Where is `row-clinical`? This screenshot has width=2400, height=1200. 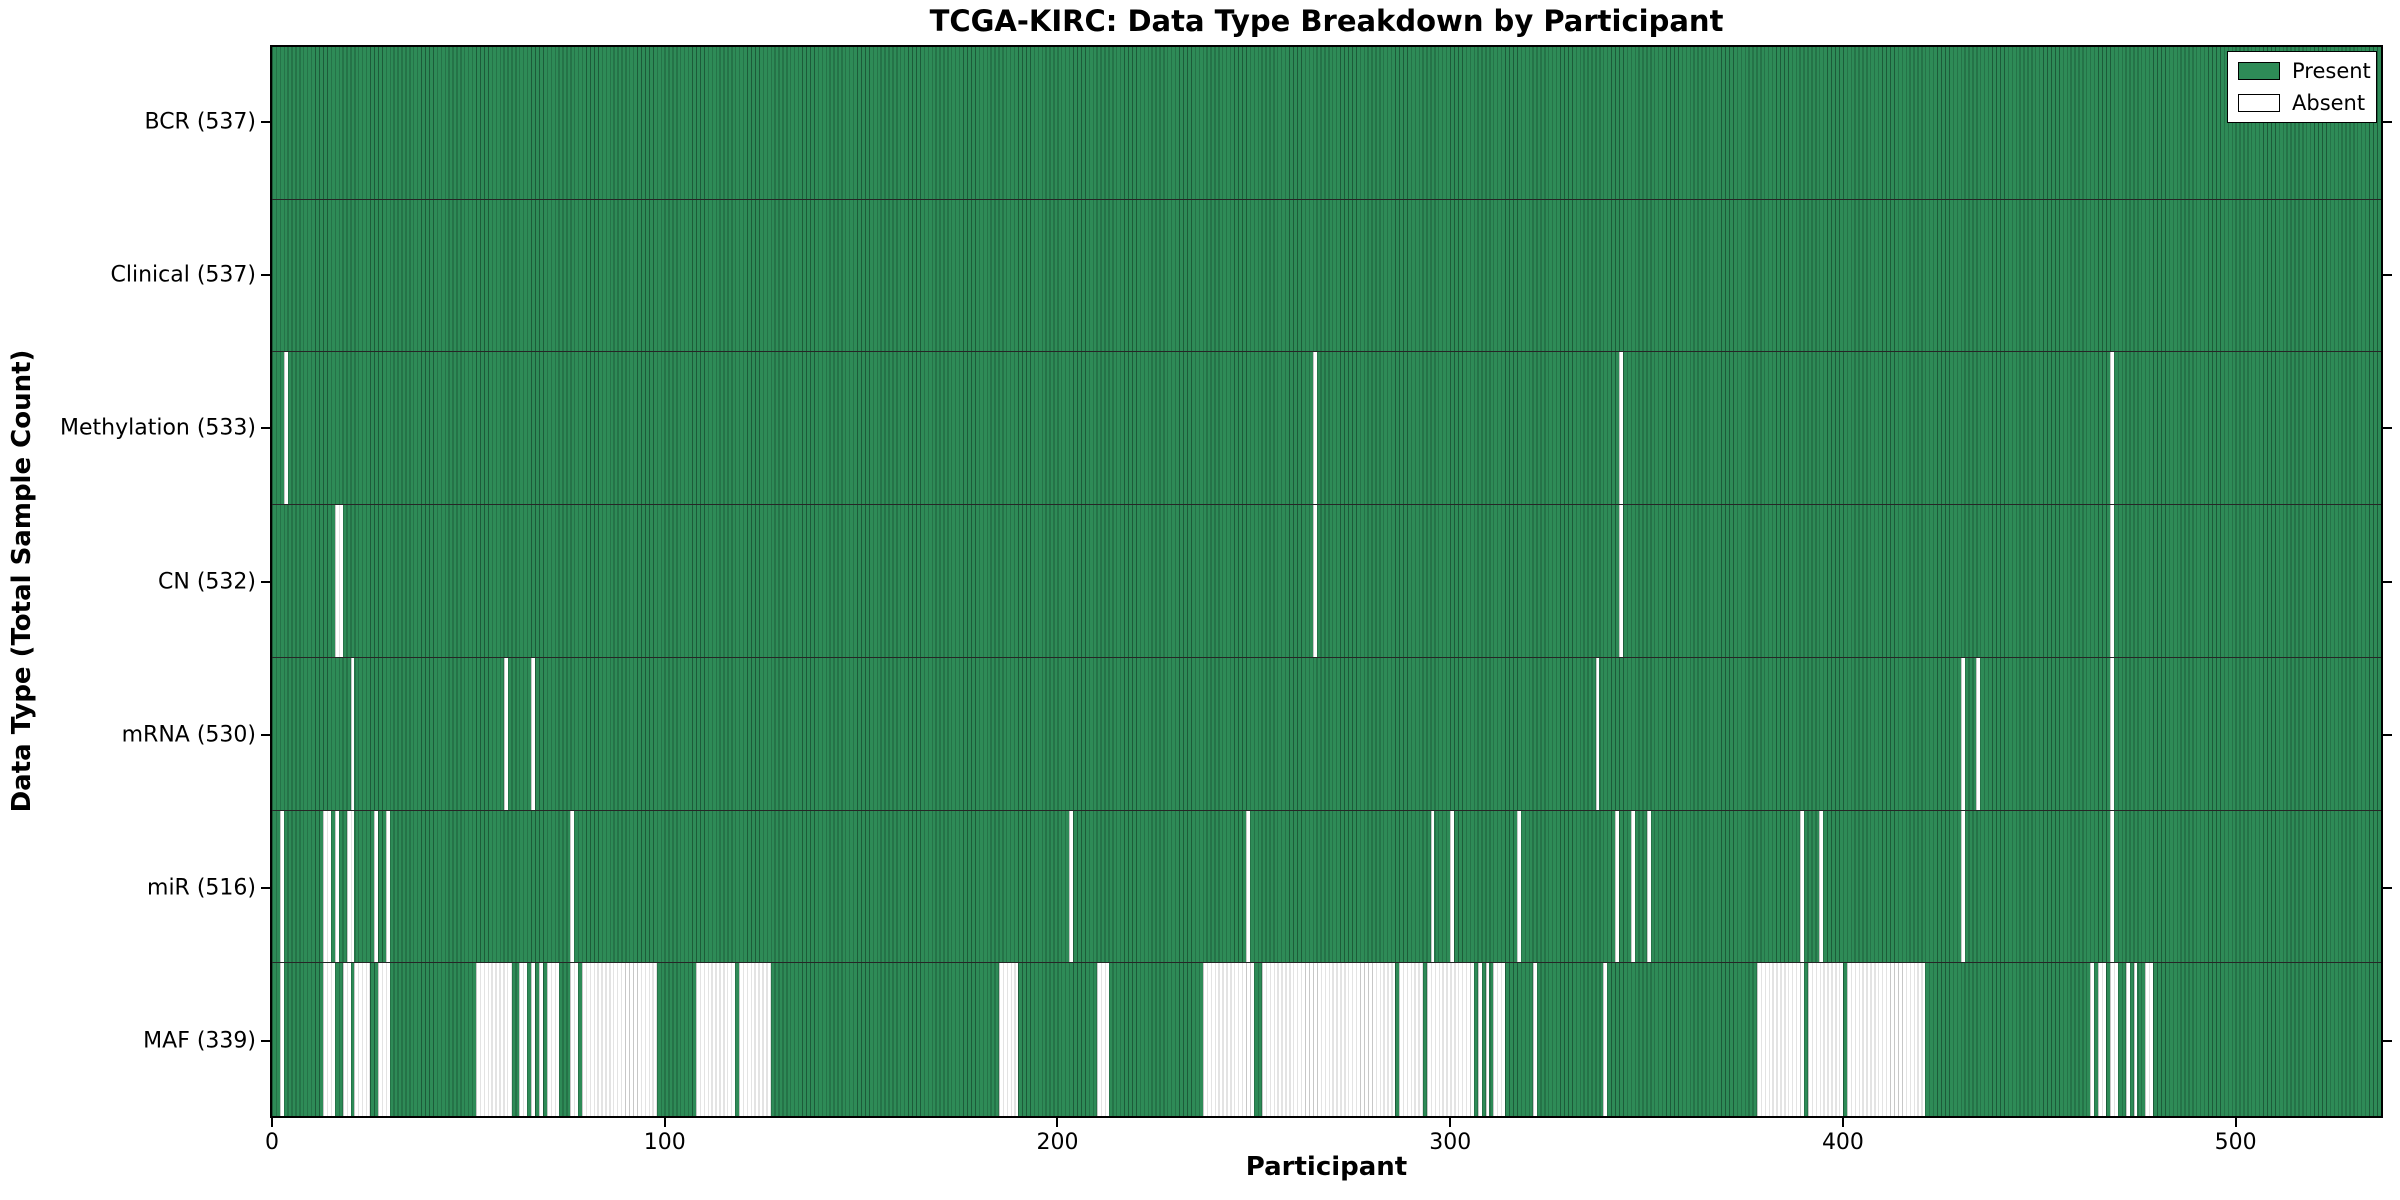 row-clinical is located at coordinates (1326, 276).